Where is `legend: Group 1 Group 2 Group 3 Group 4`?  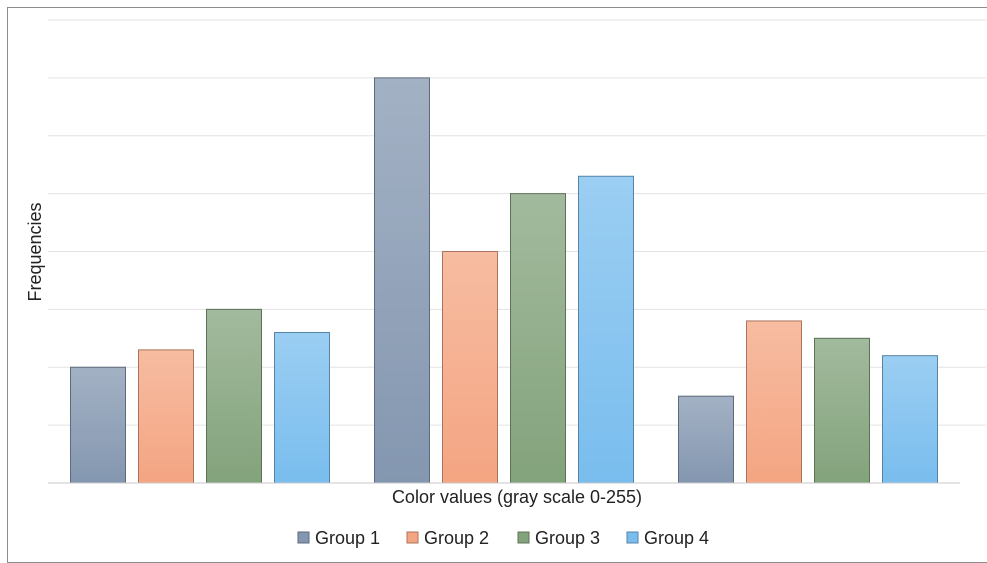
legend: Group 1 Group 2 Group 3 Group 4 is located at coordinates (503, 538).